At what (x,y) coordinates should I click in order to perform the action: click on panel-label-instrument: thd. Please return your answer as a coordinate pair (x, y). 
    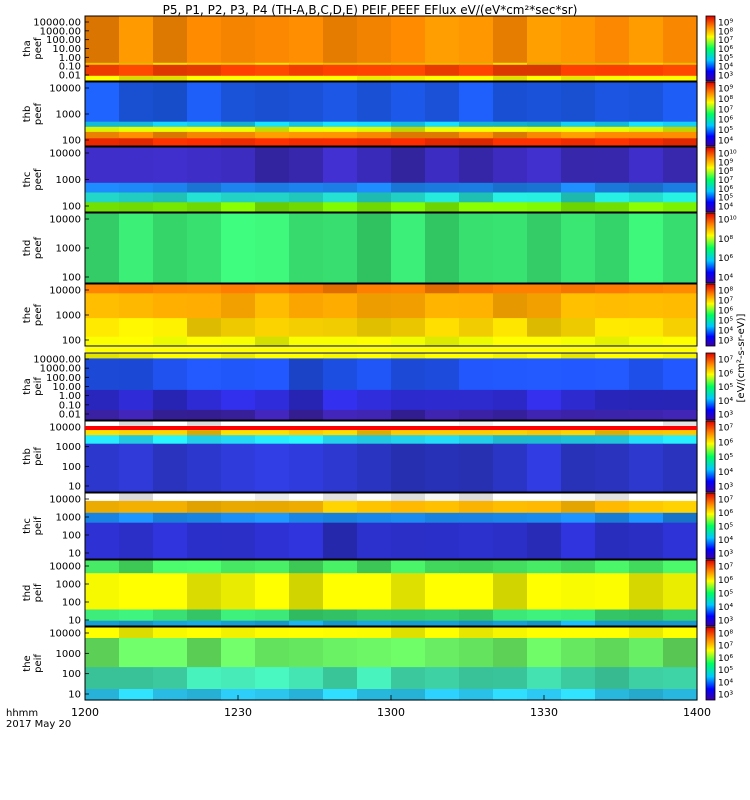
    Looking at the image, I should click on (27, 248).